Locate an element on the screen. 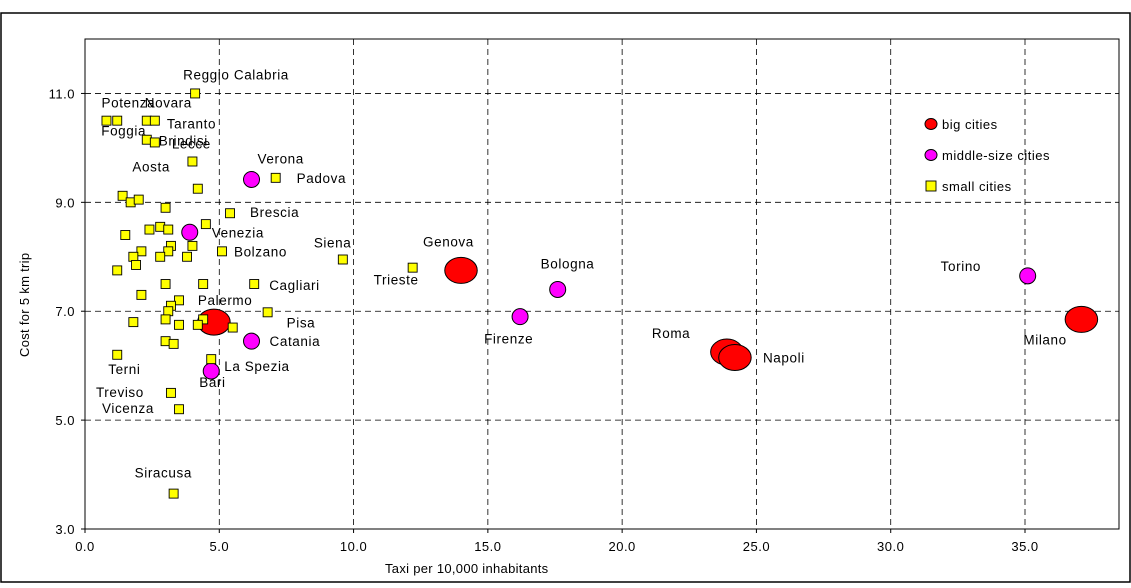 The height and width of the screenshot is (588, 1131). label-trieste: Trieste is located at coordinates (396, 280).